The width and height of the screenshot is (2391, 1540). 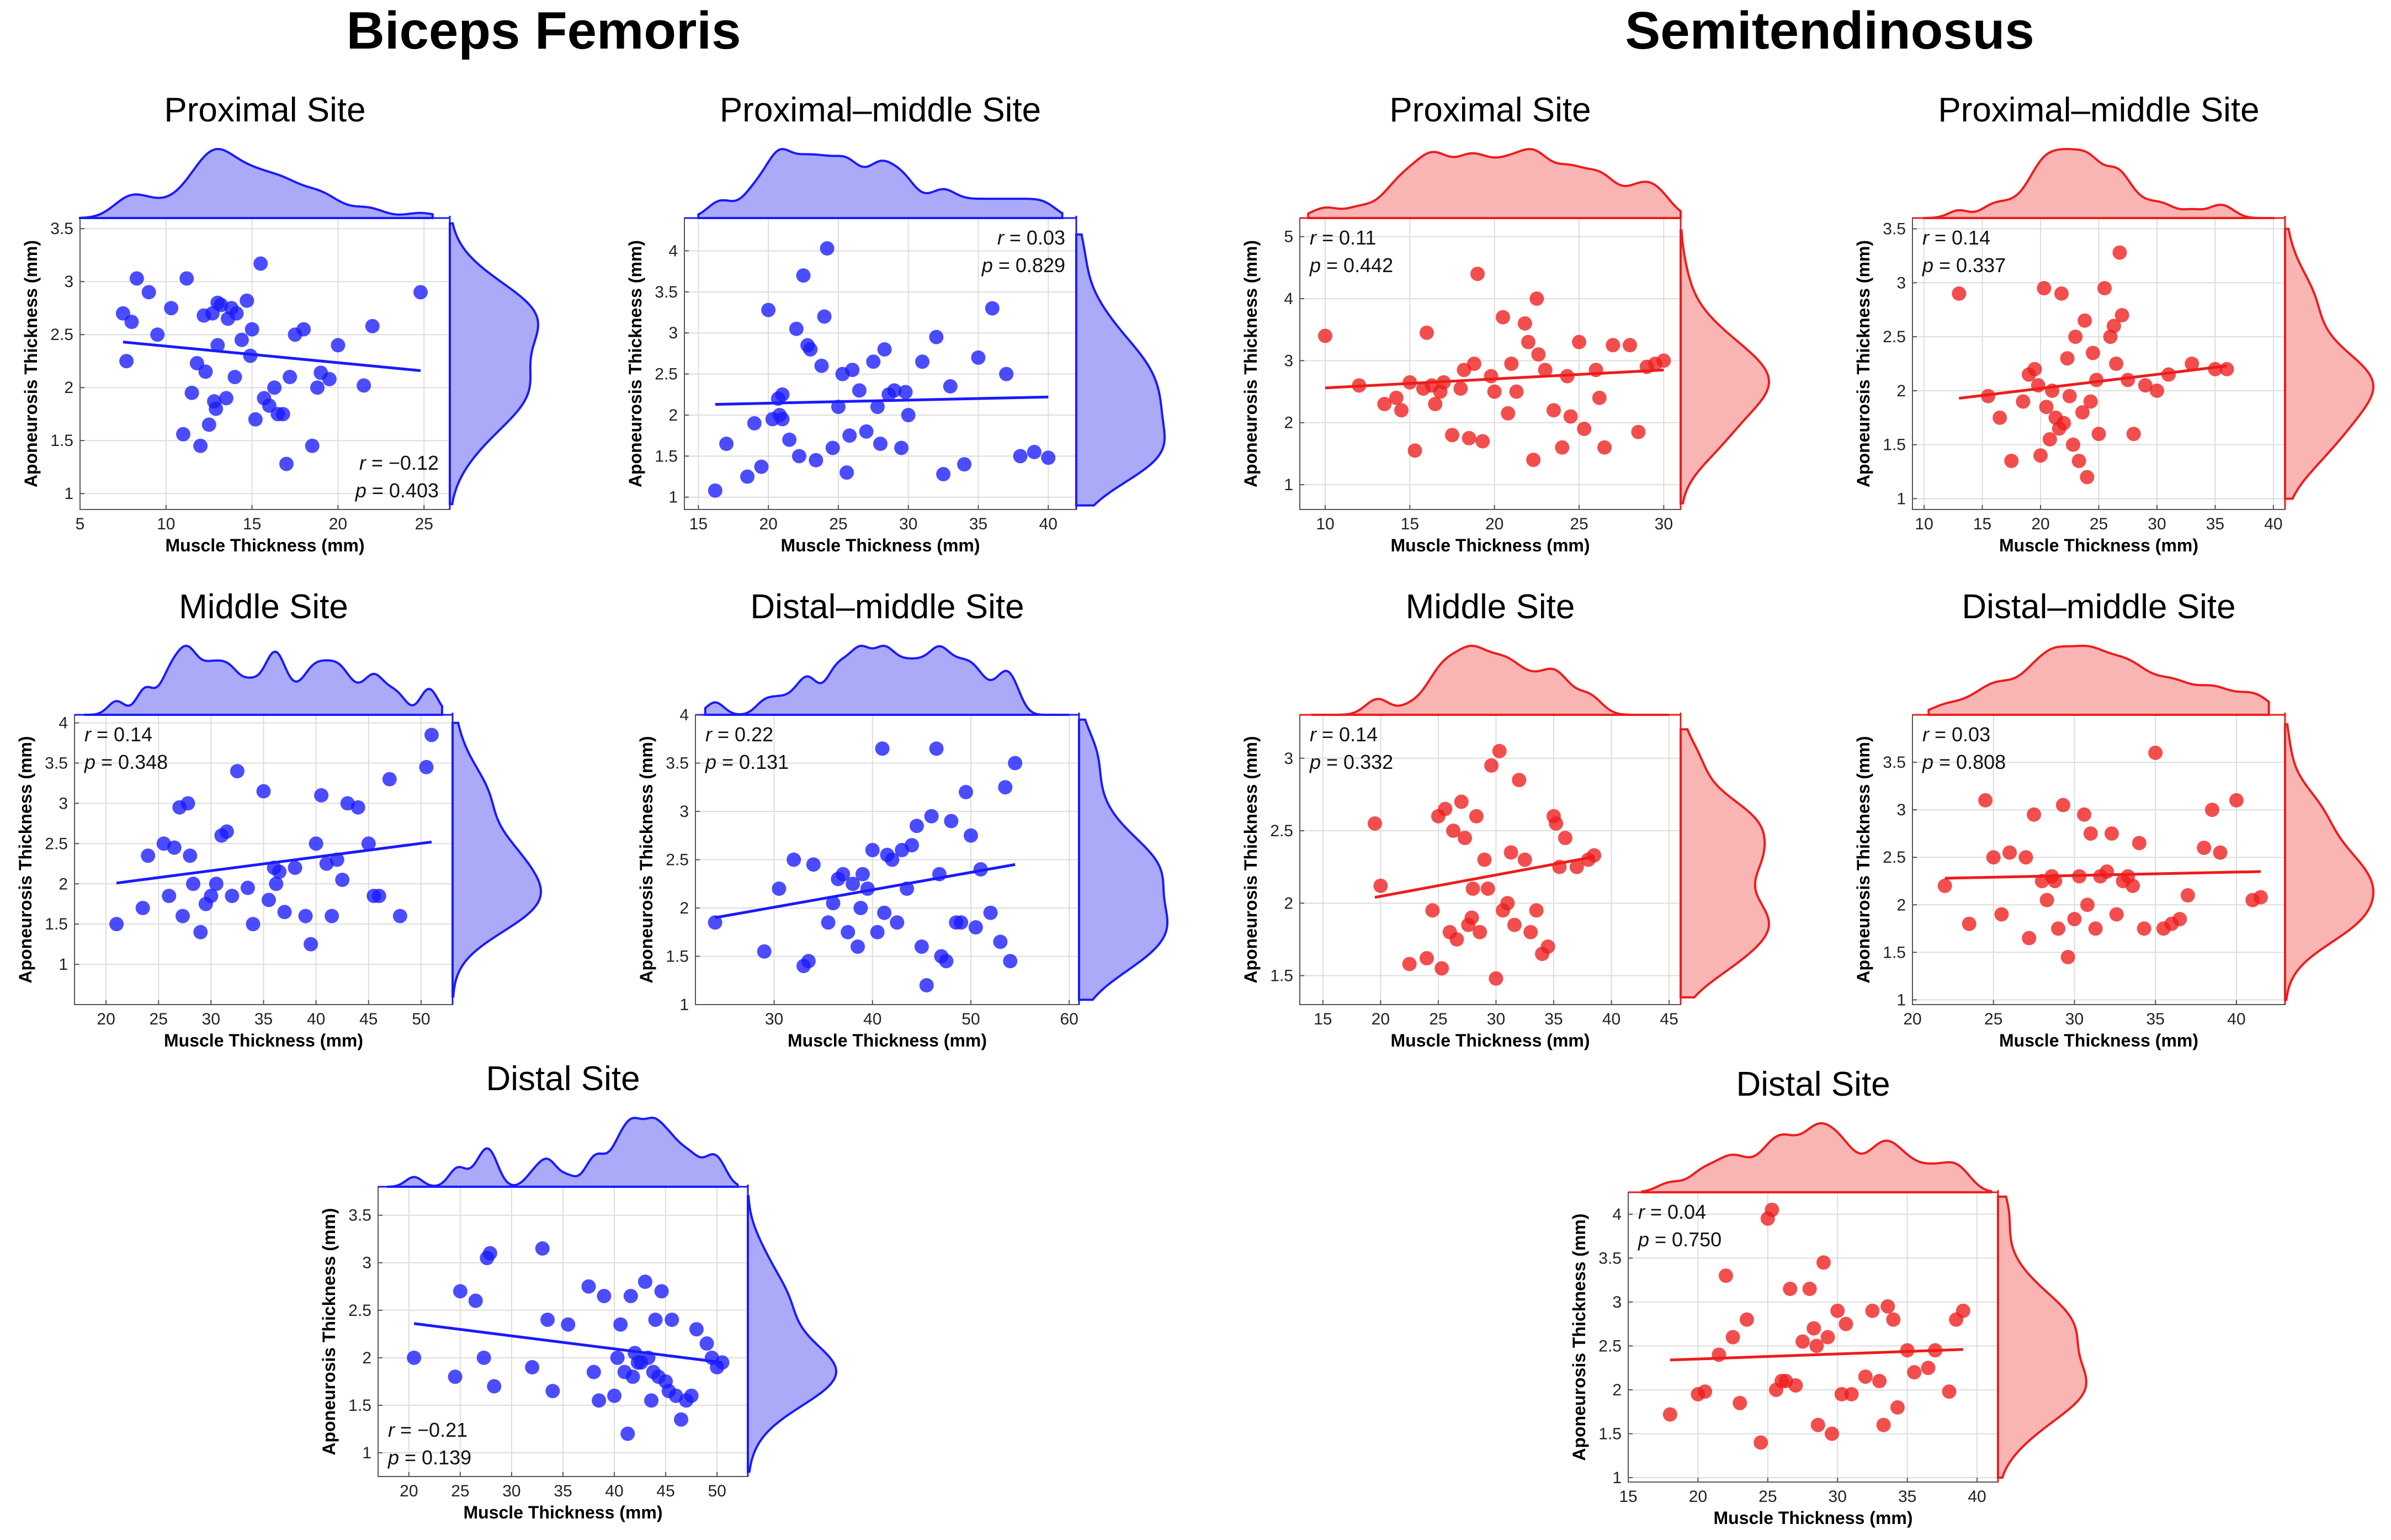 What do you see at coordinates (2273, 524) in the screenshot?
I see `x-tick-label: 40` at bounding box center [2273, 524].